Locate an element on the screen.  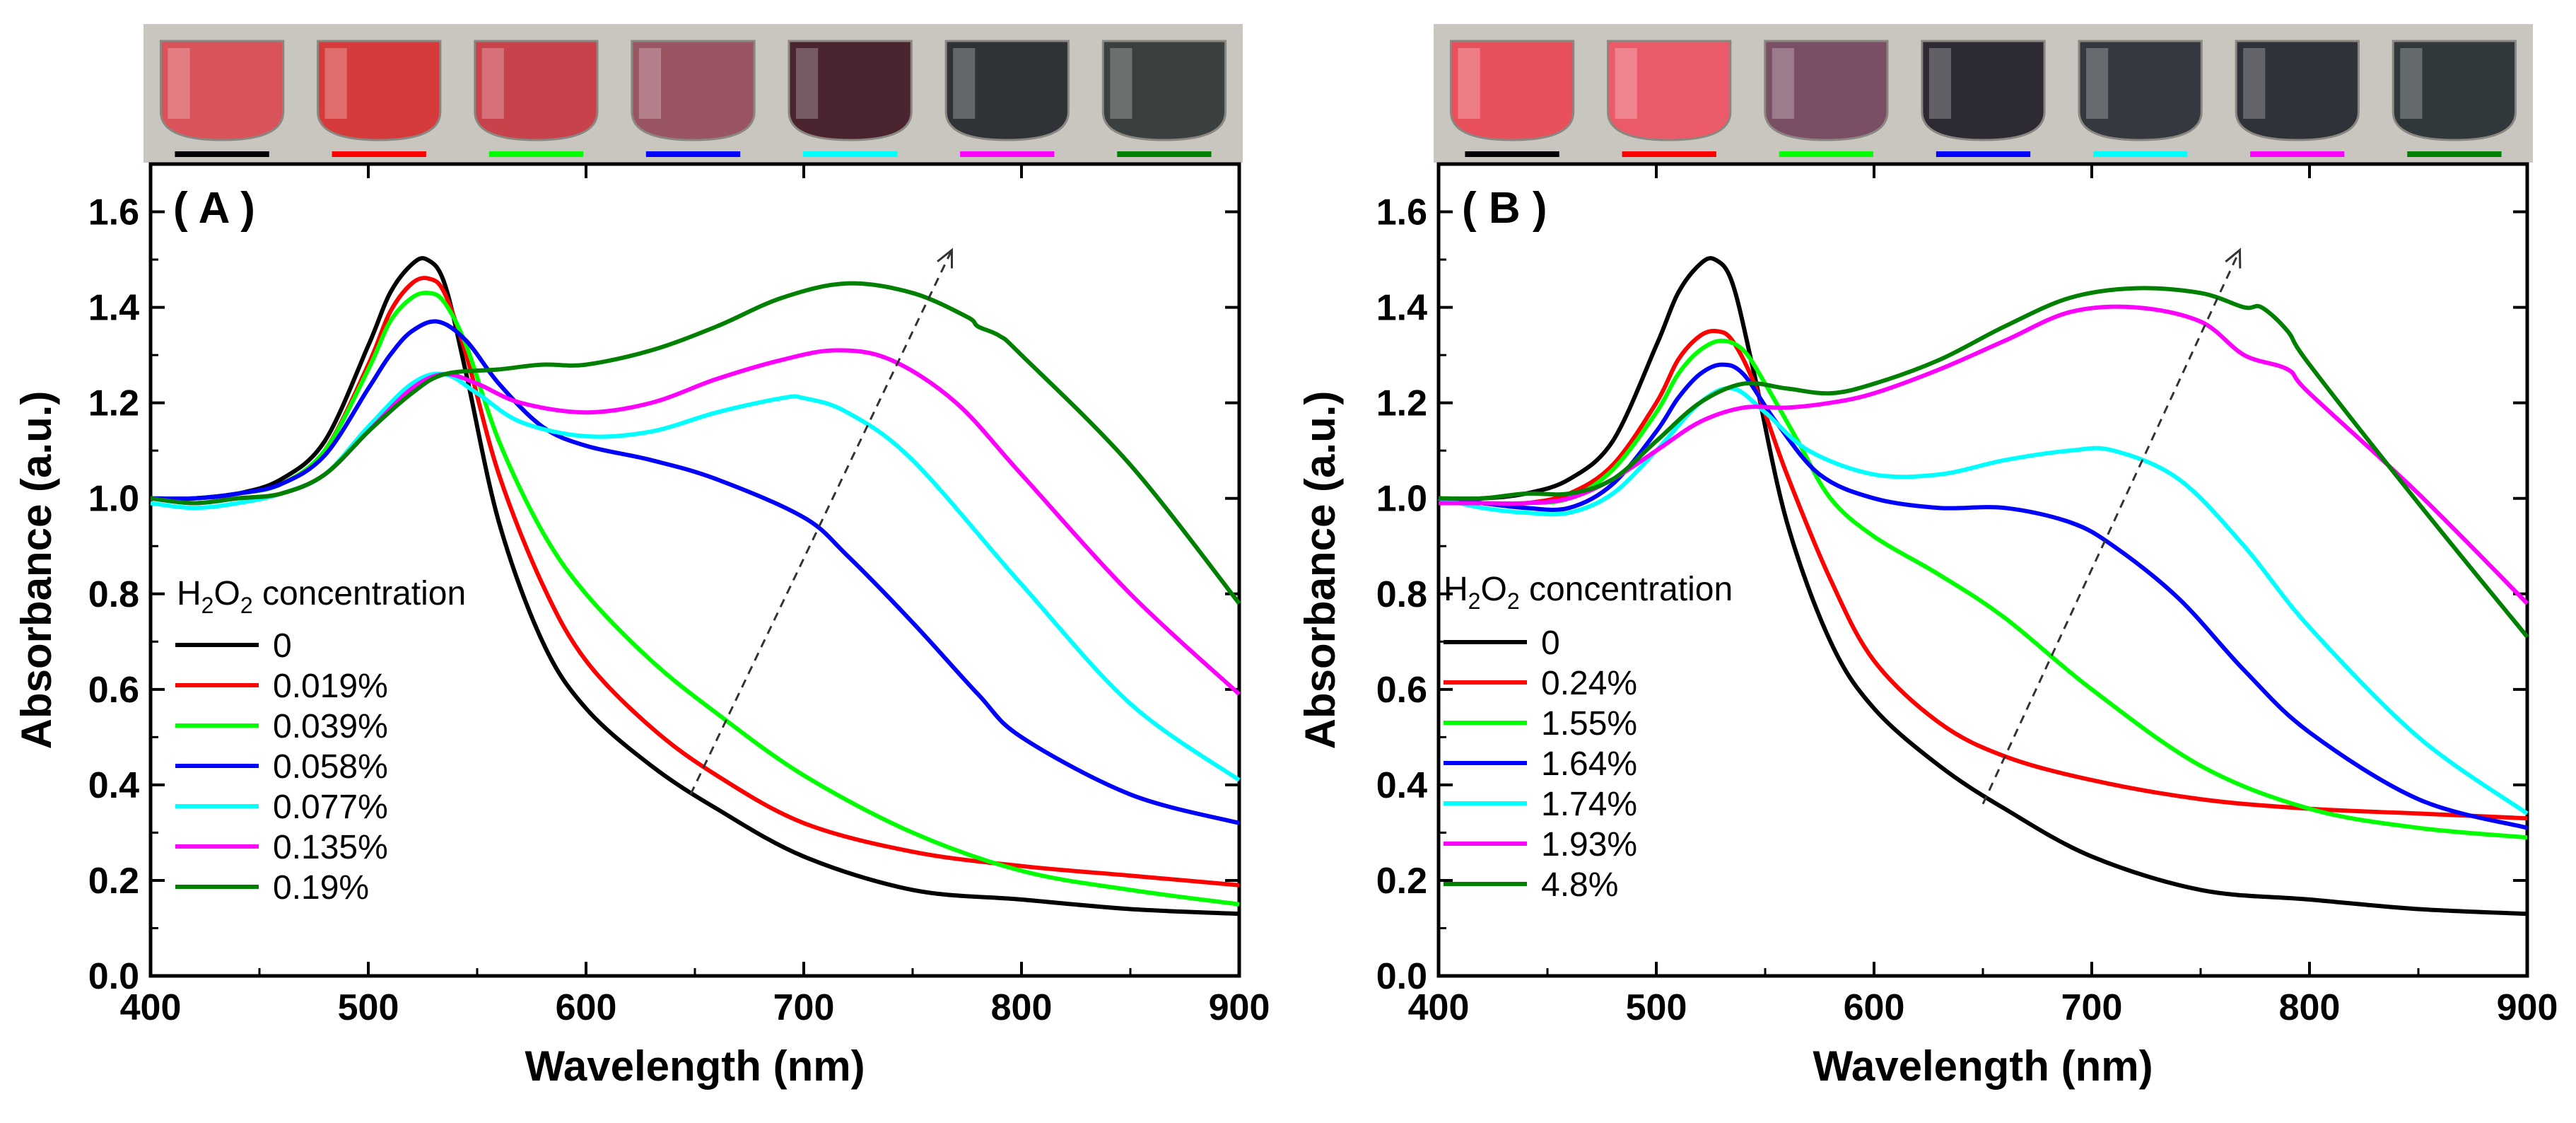
legend-label: 1.64% is located at coordinates (1589, 764).